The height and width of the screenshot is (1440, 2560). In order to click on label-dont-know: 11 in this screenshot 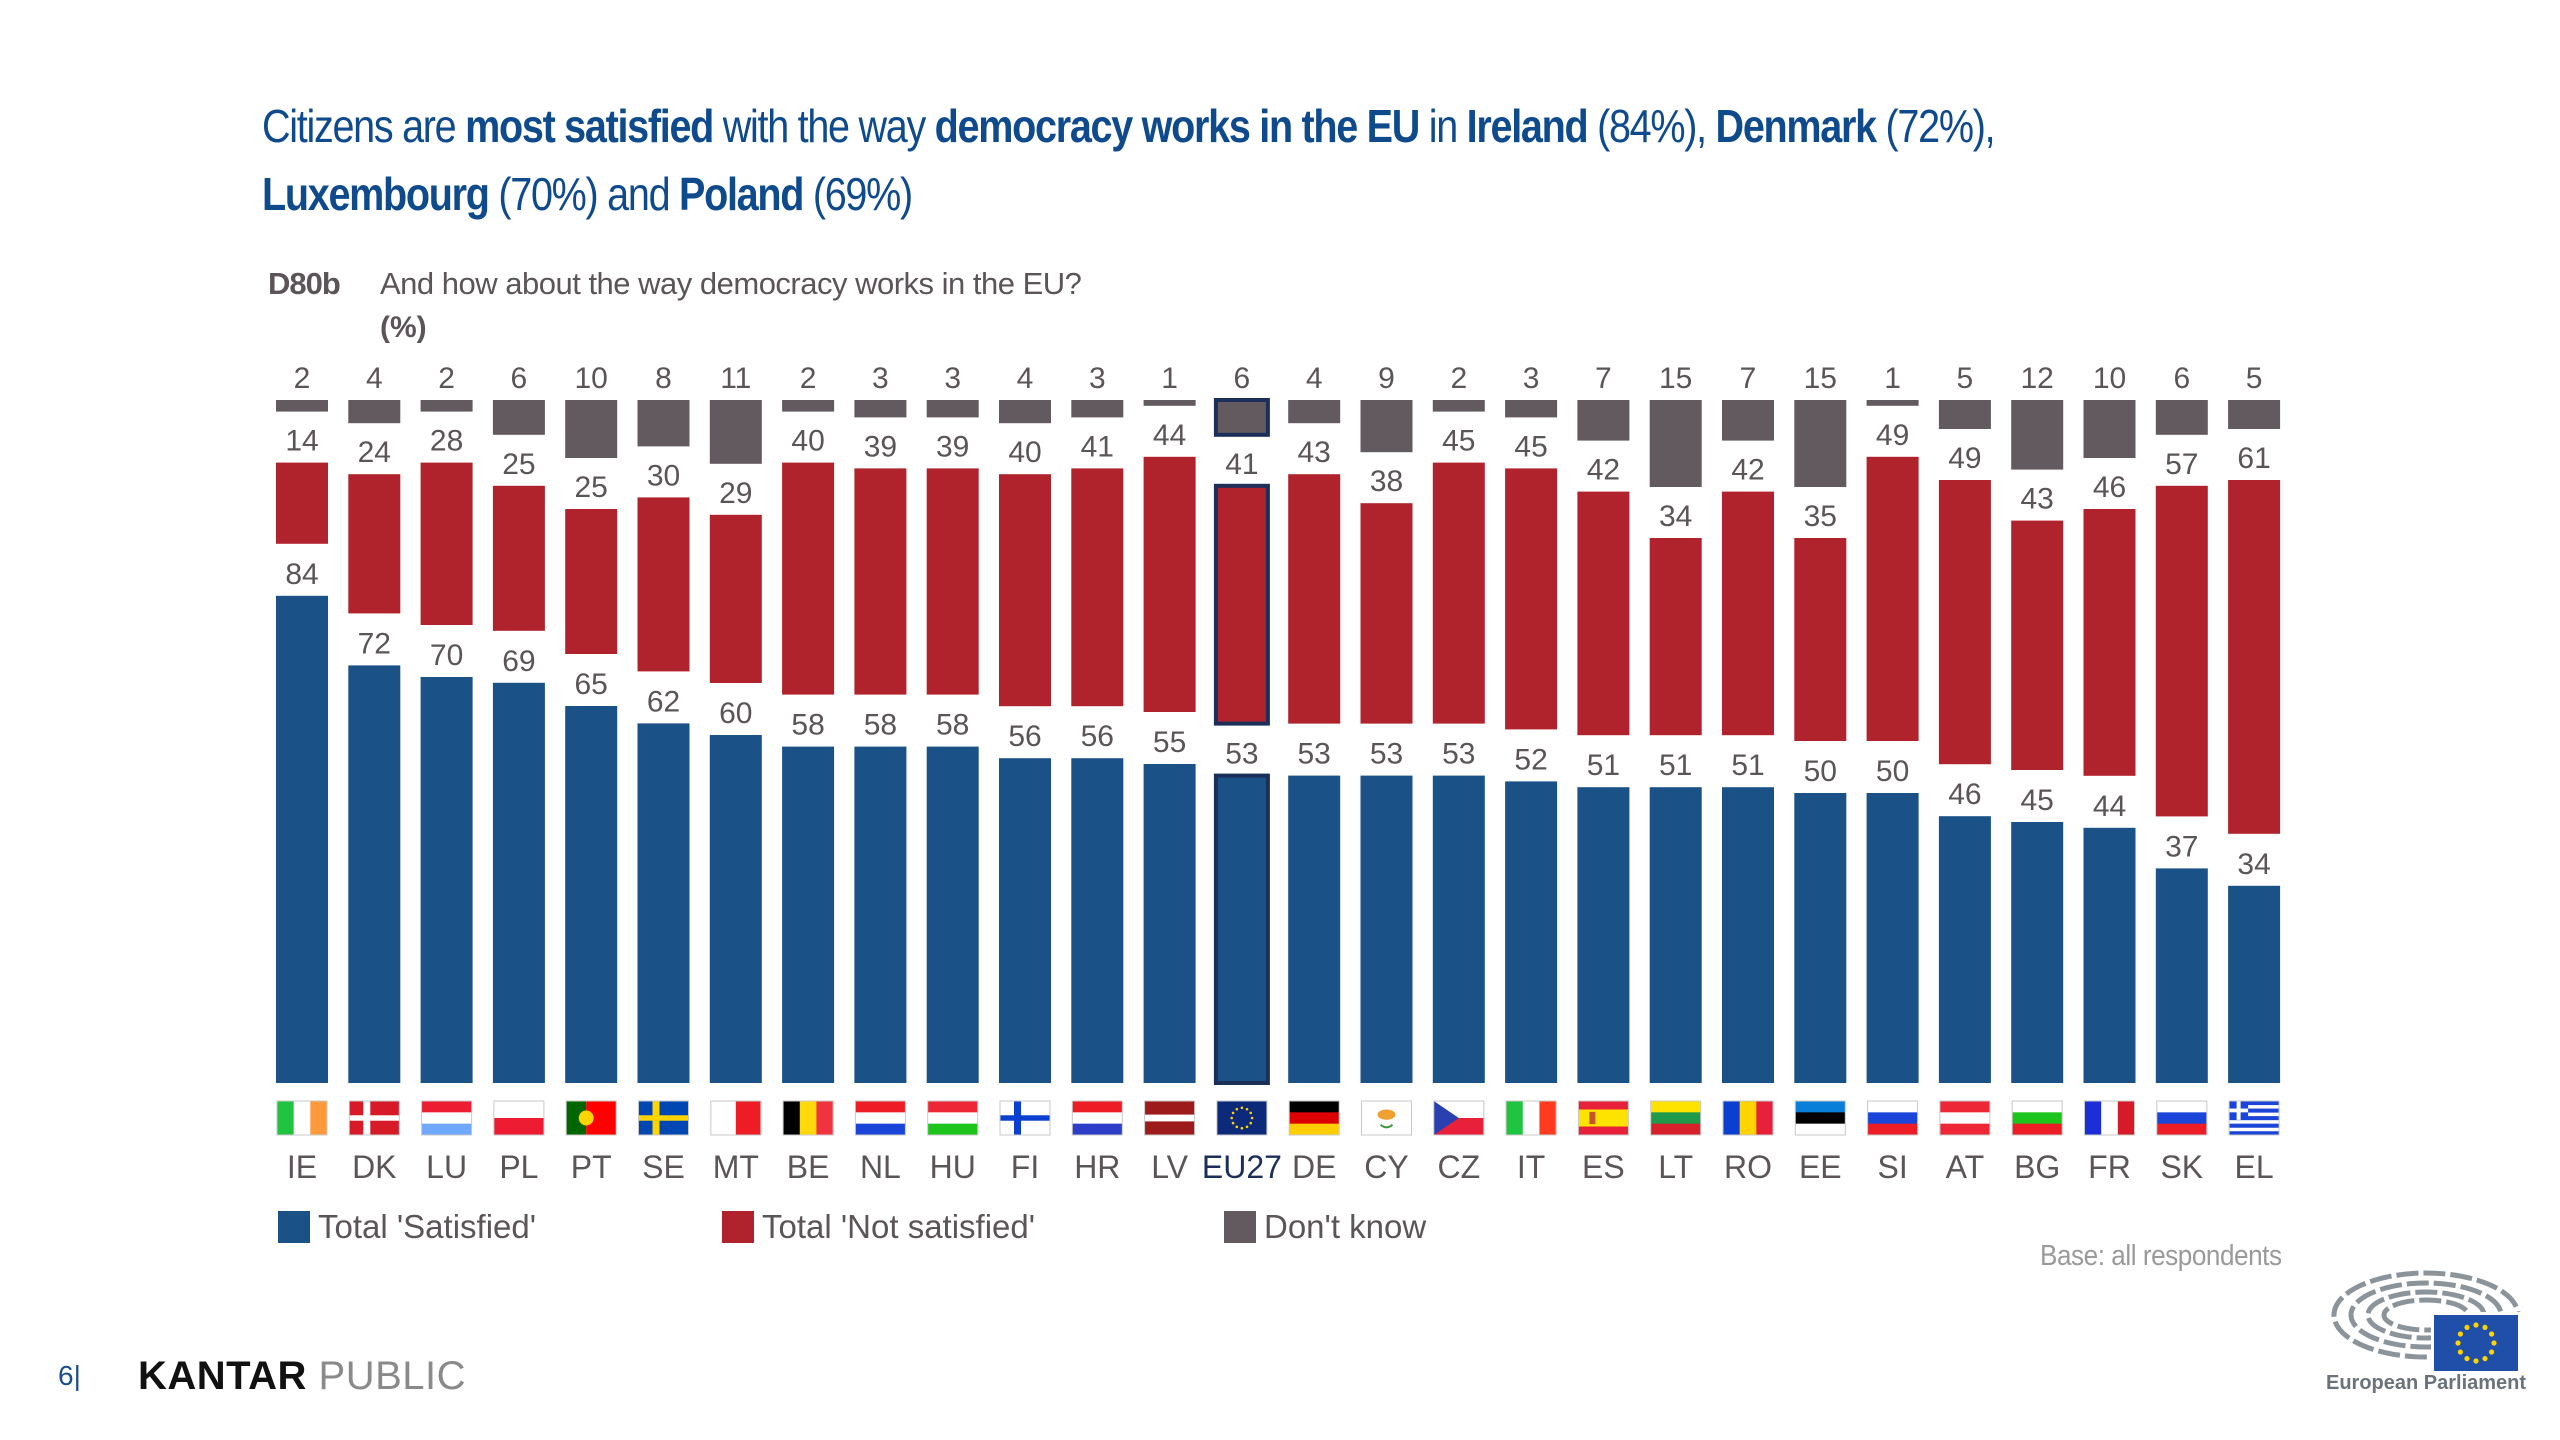, I will do `click(735, 378)`.